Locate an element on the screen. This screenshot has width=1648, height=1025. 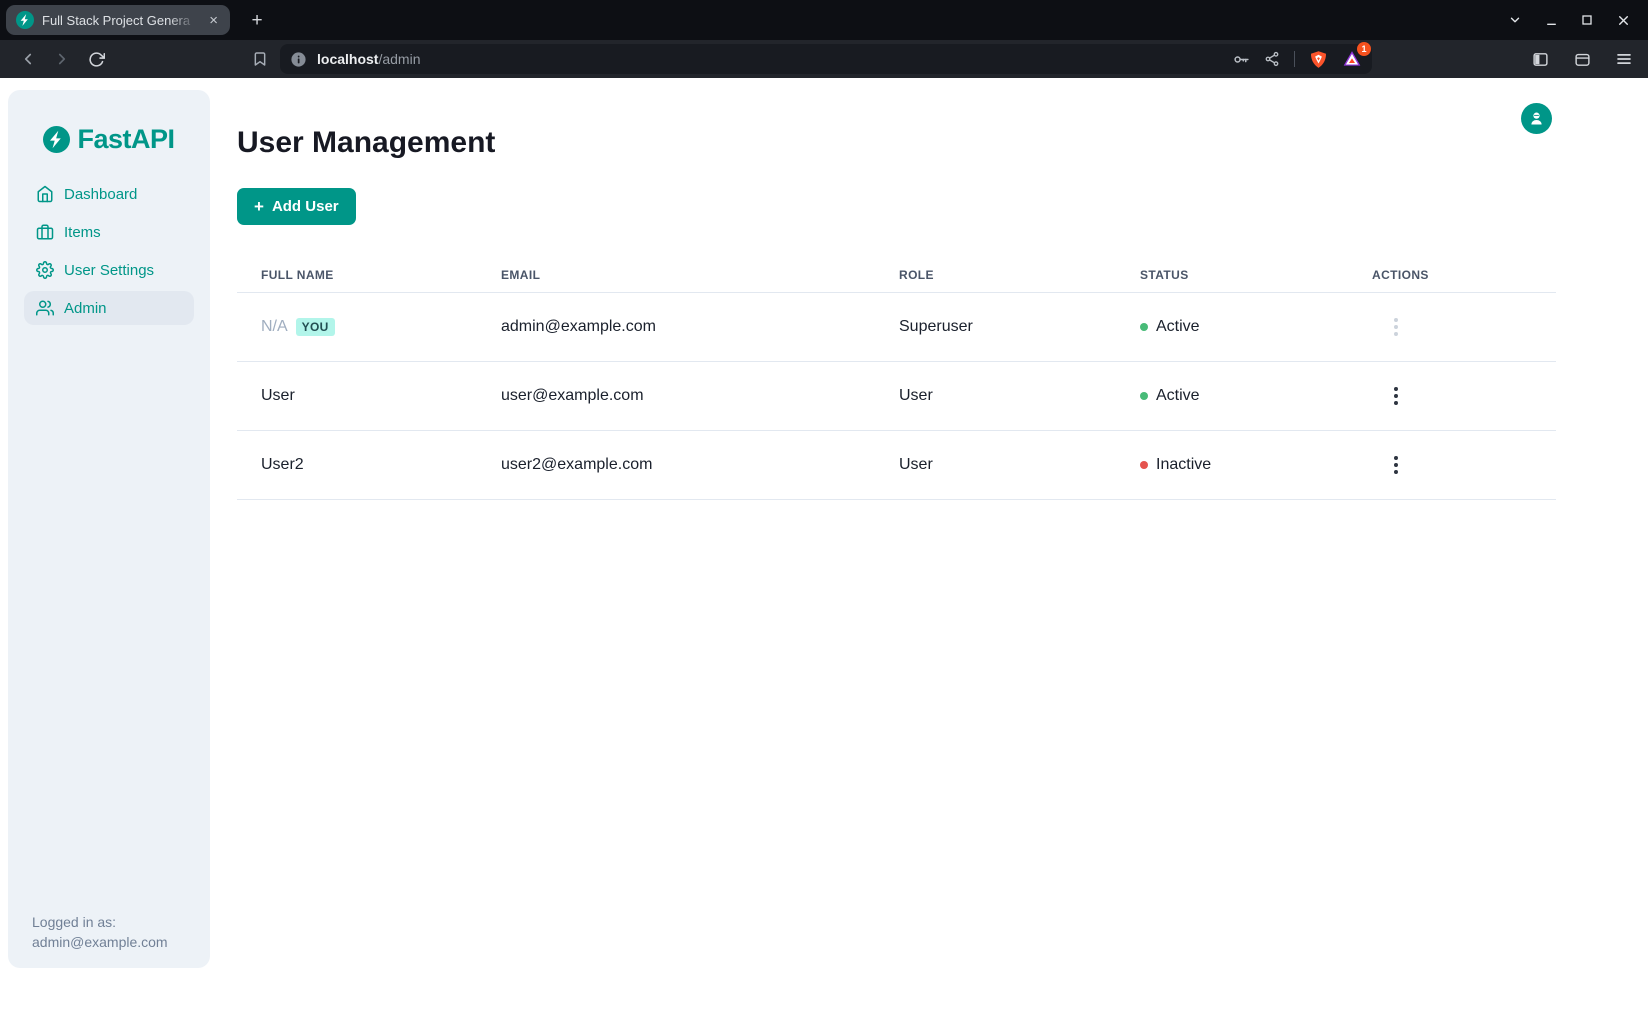
tab-search-chevron-icon is located at coordinates (1515, 20).